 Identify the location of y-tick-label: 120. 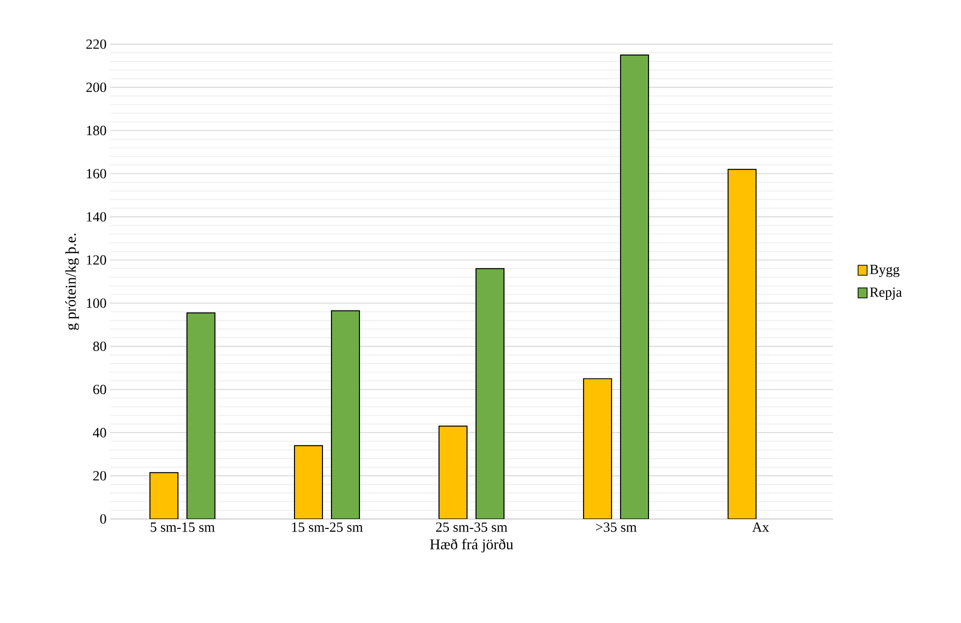
(96, 260).